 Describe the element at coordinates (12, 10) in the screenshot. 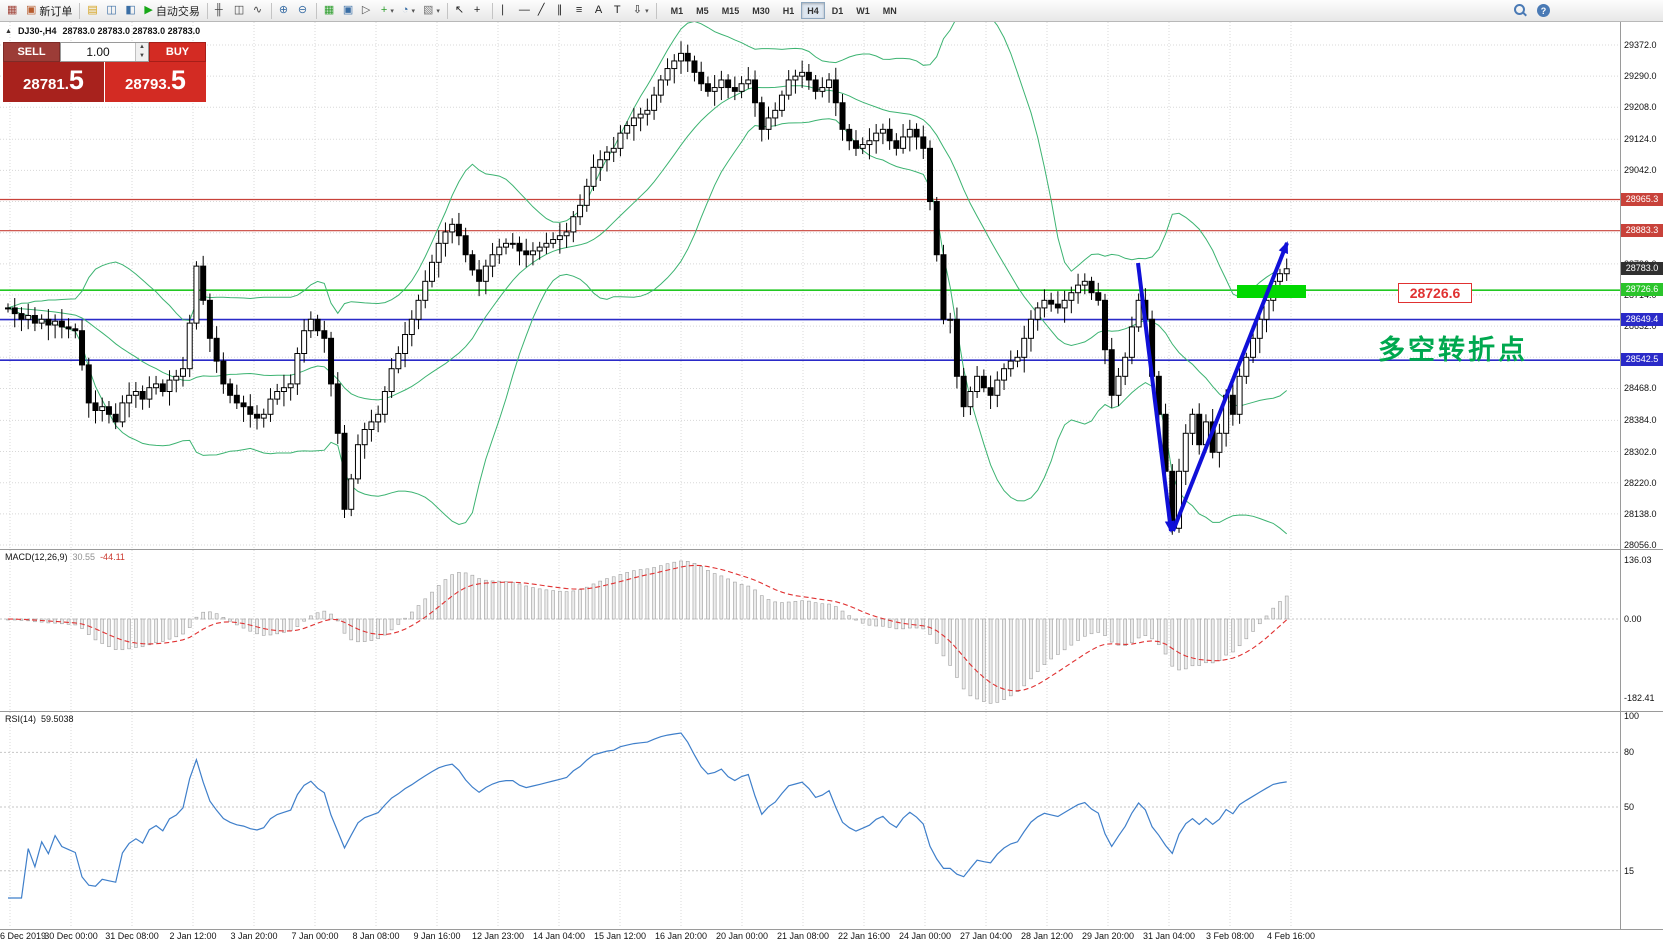

I see `new-chart-button: ▦` at that location.